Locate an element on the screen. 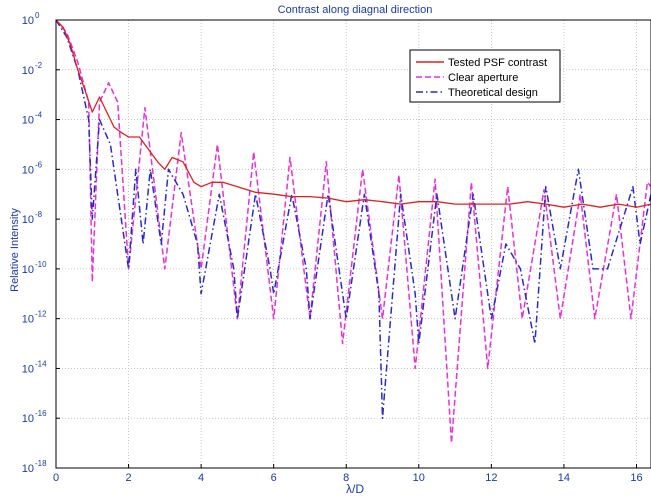  legend-entry: Tested PSF contrast is located at coordinates (481, 63).